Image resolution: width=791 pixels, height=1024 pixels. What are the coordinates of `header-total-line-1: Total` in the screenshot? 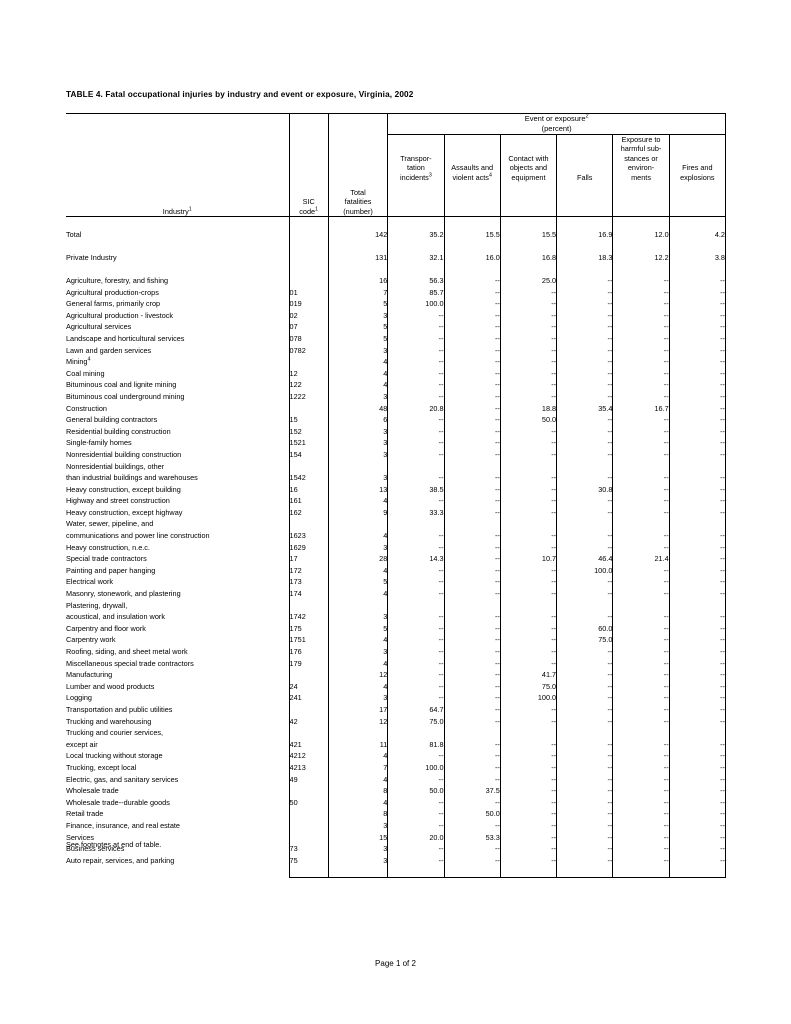 It's located at (358, 192).